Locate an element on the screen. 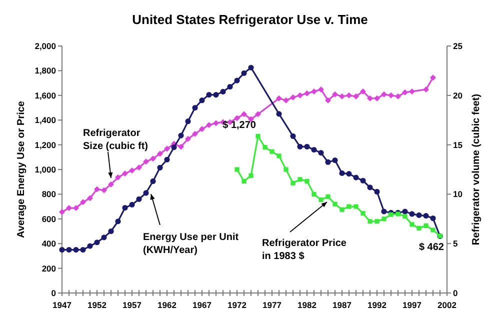 The height and width of the screenshot is (320, 500). x-tick-label: 1957 is located at coordinates (132, 305).